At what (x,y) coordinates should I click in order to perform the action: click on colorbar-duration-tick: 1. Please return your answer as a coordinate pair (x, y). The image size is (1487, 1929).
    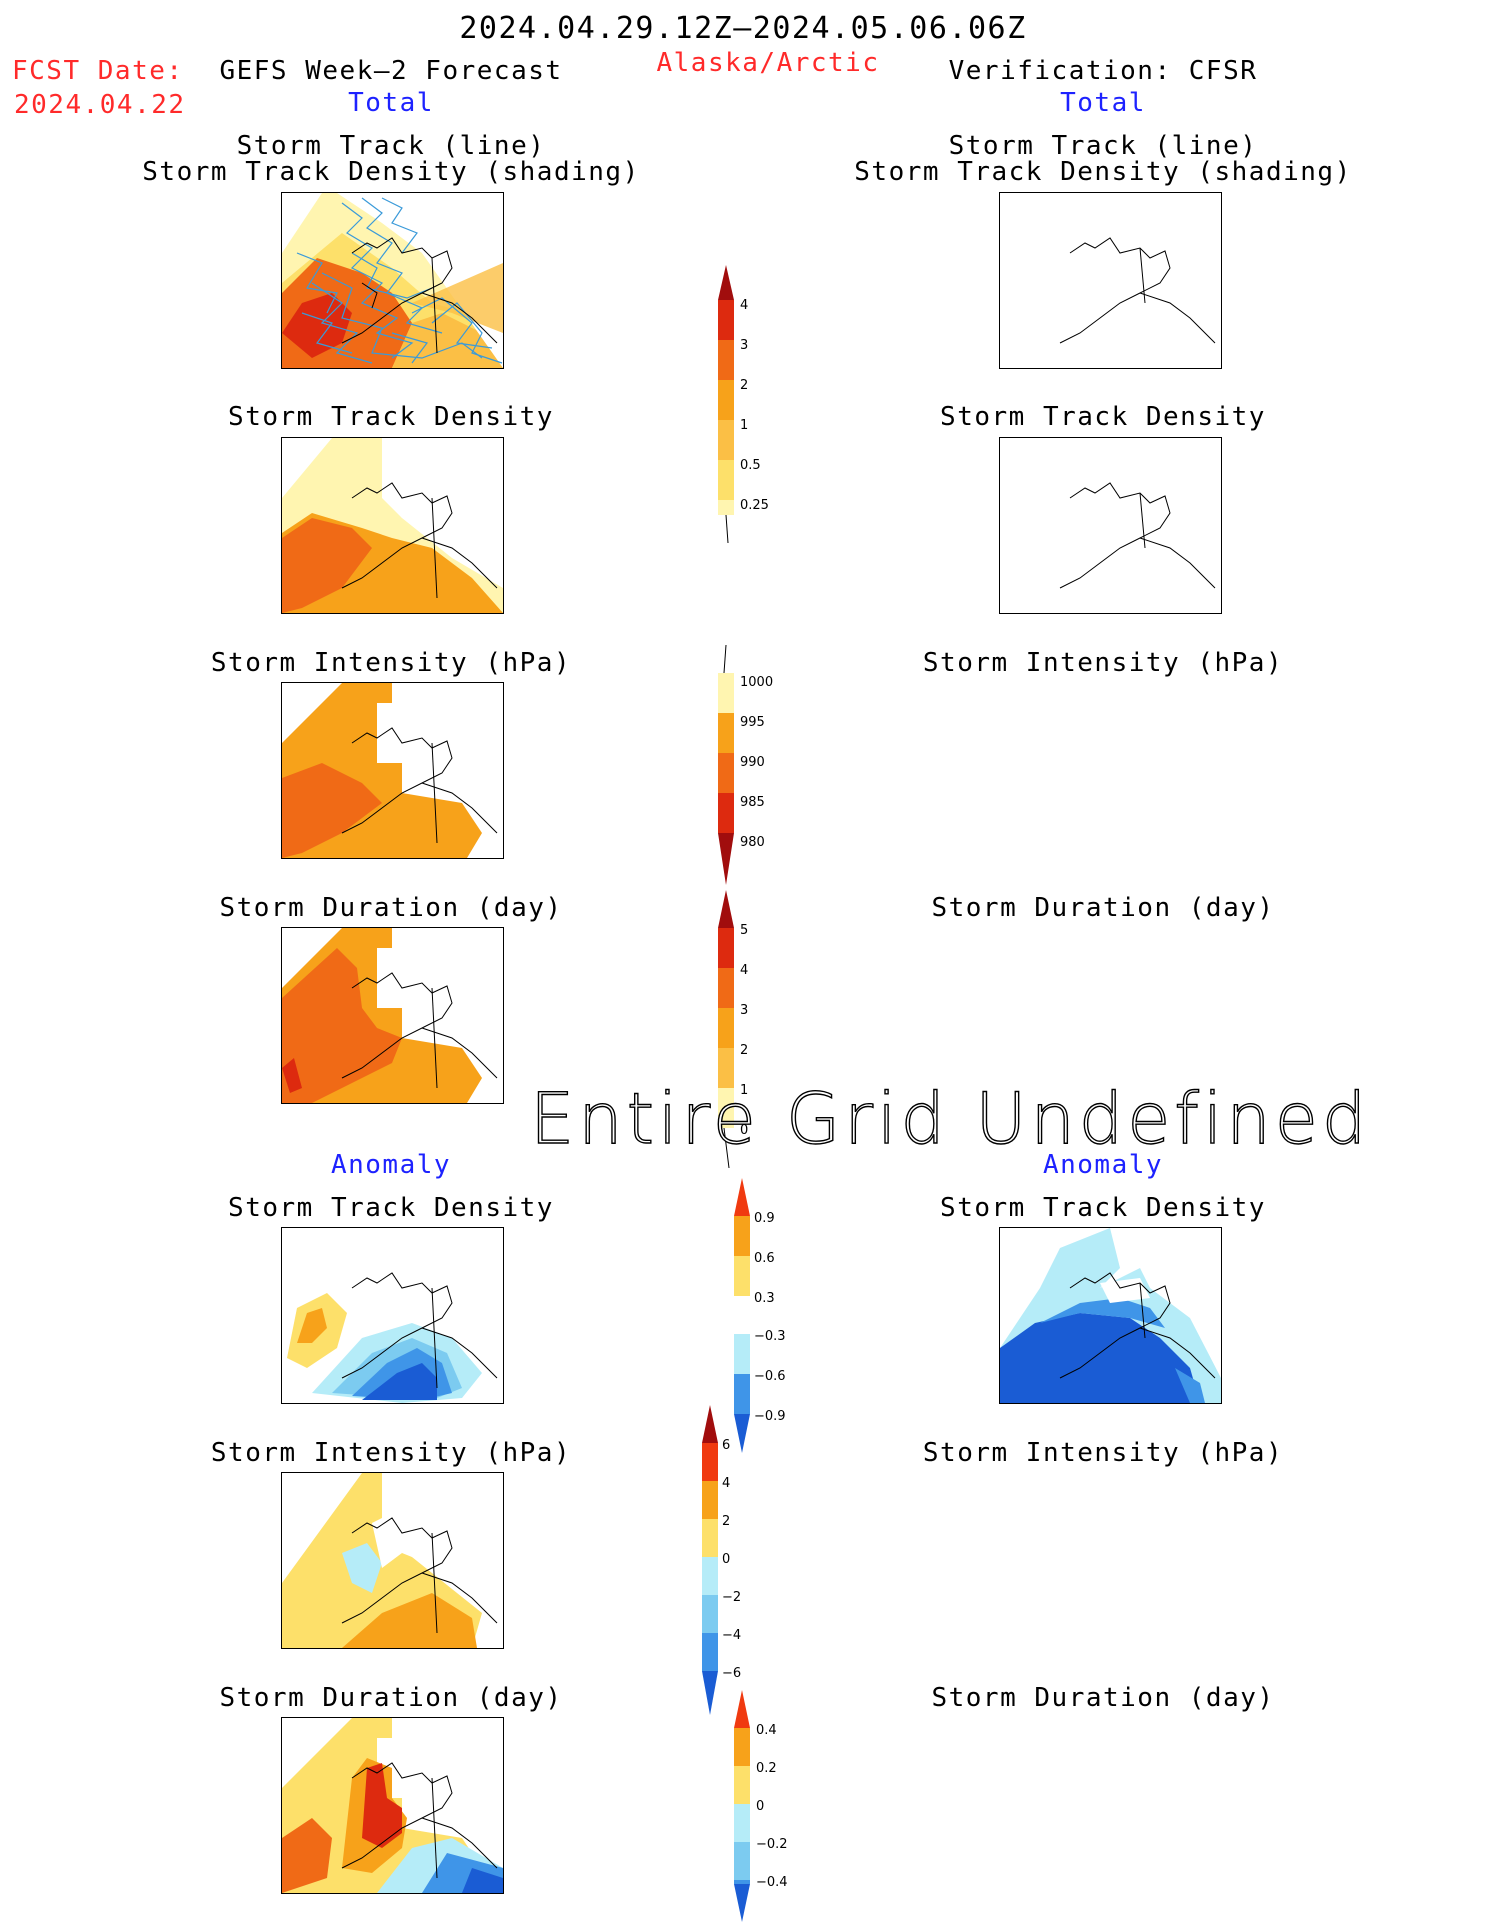
    Looking at the image, I should click on (744, 1090).